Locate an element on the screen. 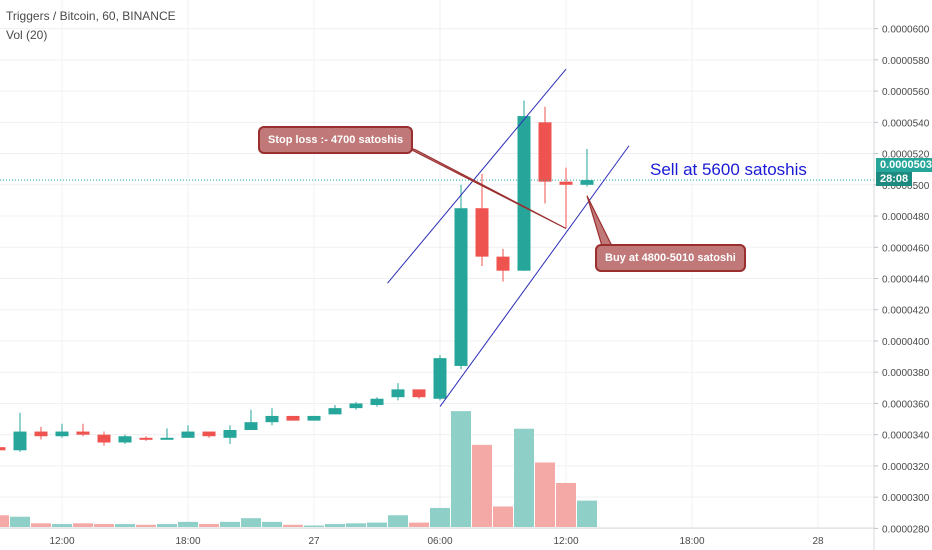 This screenshot has width=932, height=550. price-axis-tick-label: 0.0000440 is located at coordinates (906, 280).